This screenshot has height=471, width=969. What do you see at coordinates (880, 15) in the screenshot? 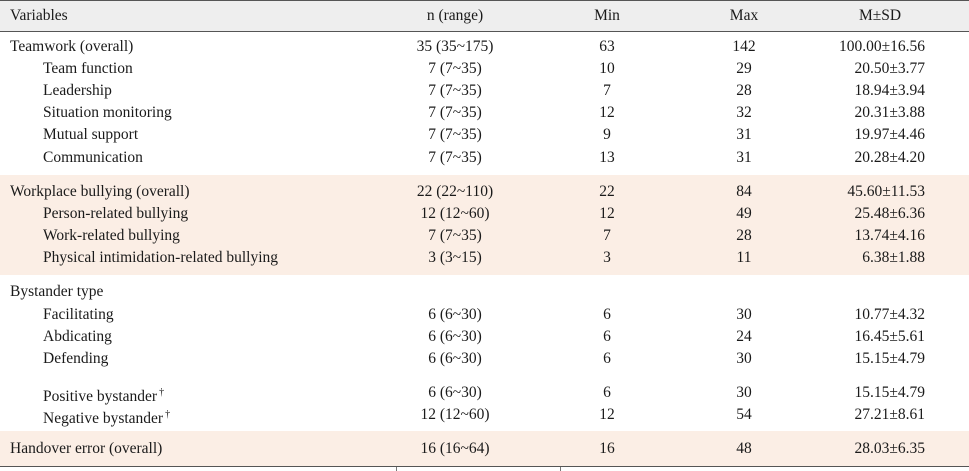
I see `header-msd: M±SD` at bounding box center [880, 15].